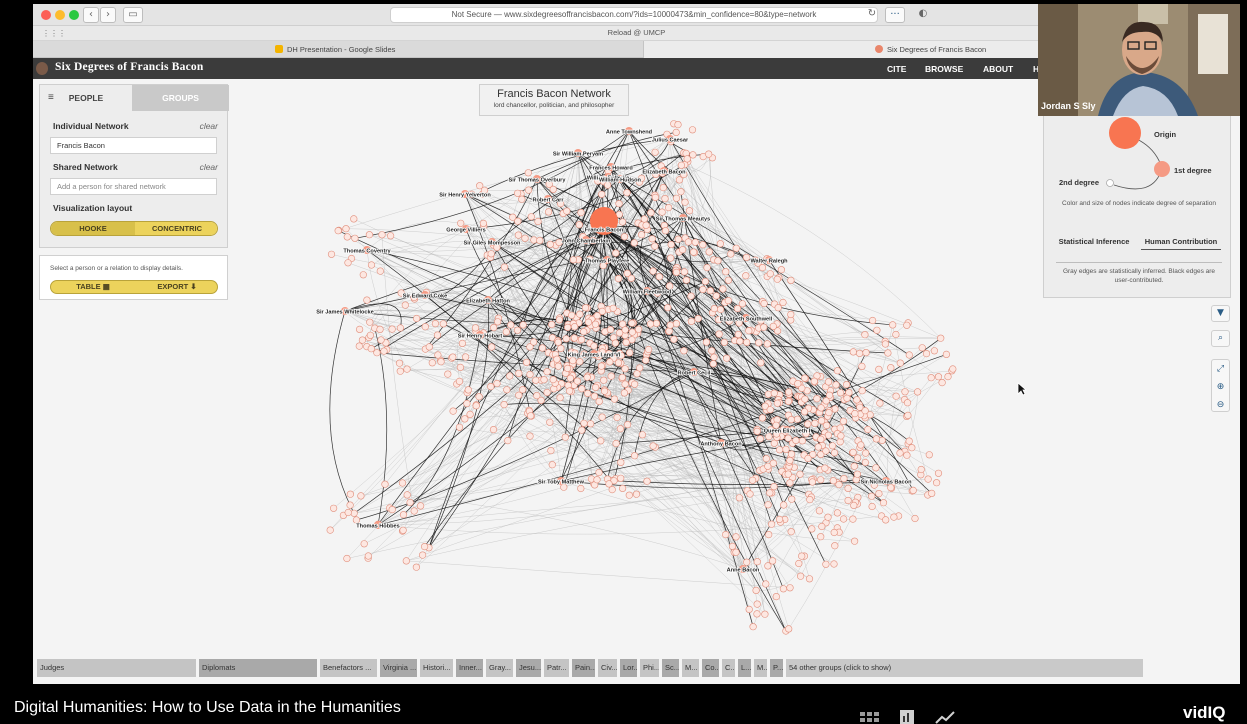 This screenshot has width=1247, height=724. I want to click on node-label: Thomas Playfere, so click(607, 262).